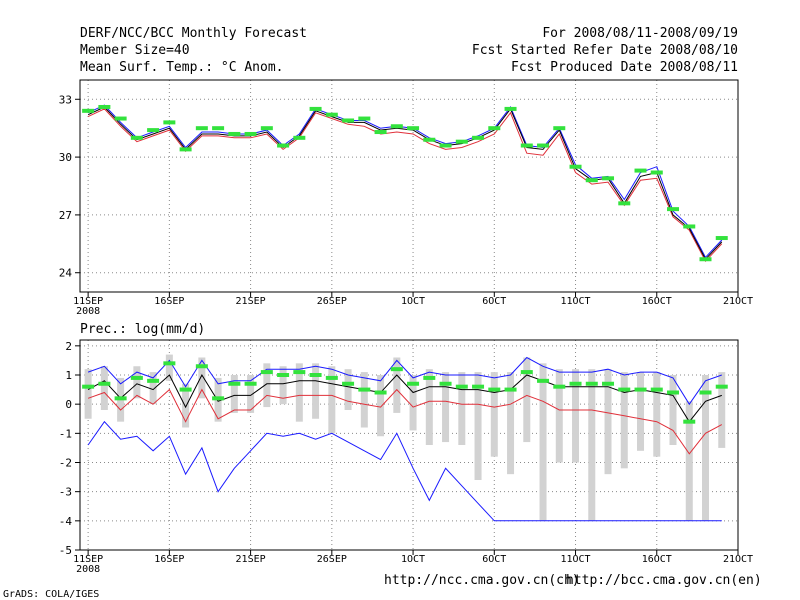 This screenshot has height=600, width=800. I want to click on prec-ytick-label: 2, so click(68, 346).